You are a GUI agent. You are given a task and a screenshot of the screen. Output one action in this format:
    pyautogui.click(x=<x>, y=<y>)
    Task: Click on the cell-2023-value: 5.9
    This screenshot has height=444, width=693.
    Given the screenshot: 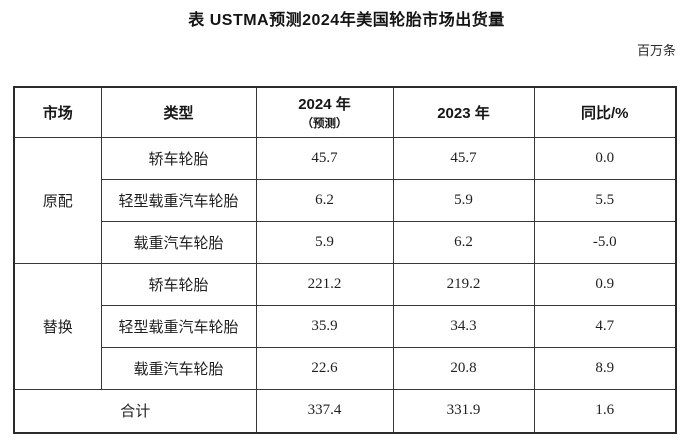 What is the action you would take?
    pyautogui.click(x=463, y=200)
    